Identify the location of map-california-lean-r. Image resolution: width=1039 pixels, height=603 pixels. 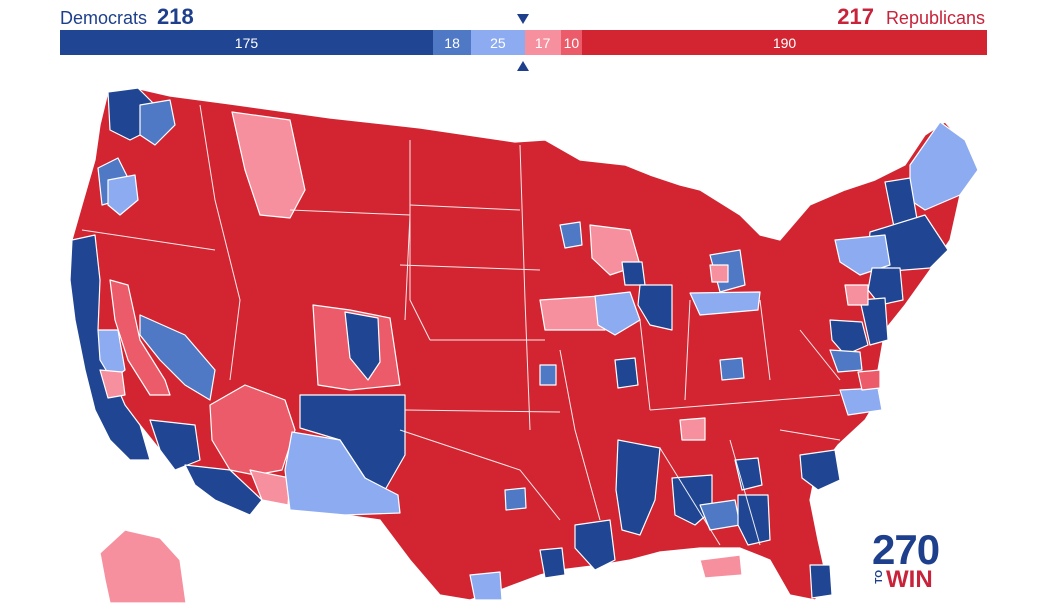
(112, 384).